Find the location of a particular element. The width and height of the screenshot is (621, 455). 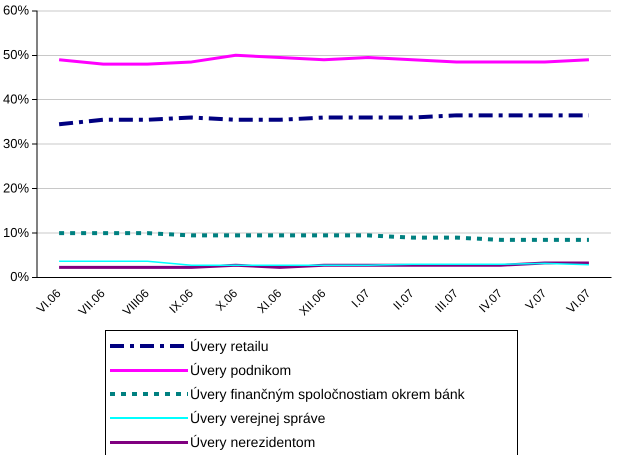

y-tick-label: 60% is located at coordinates (16, 10).